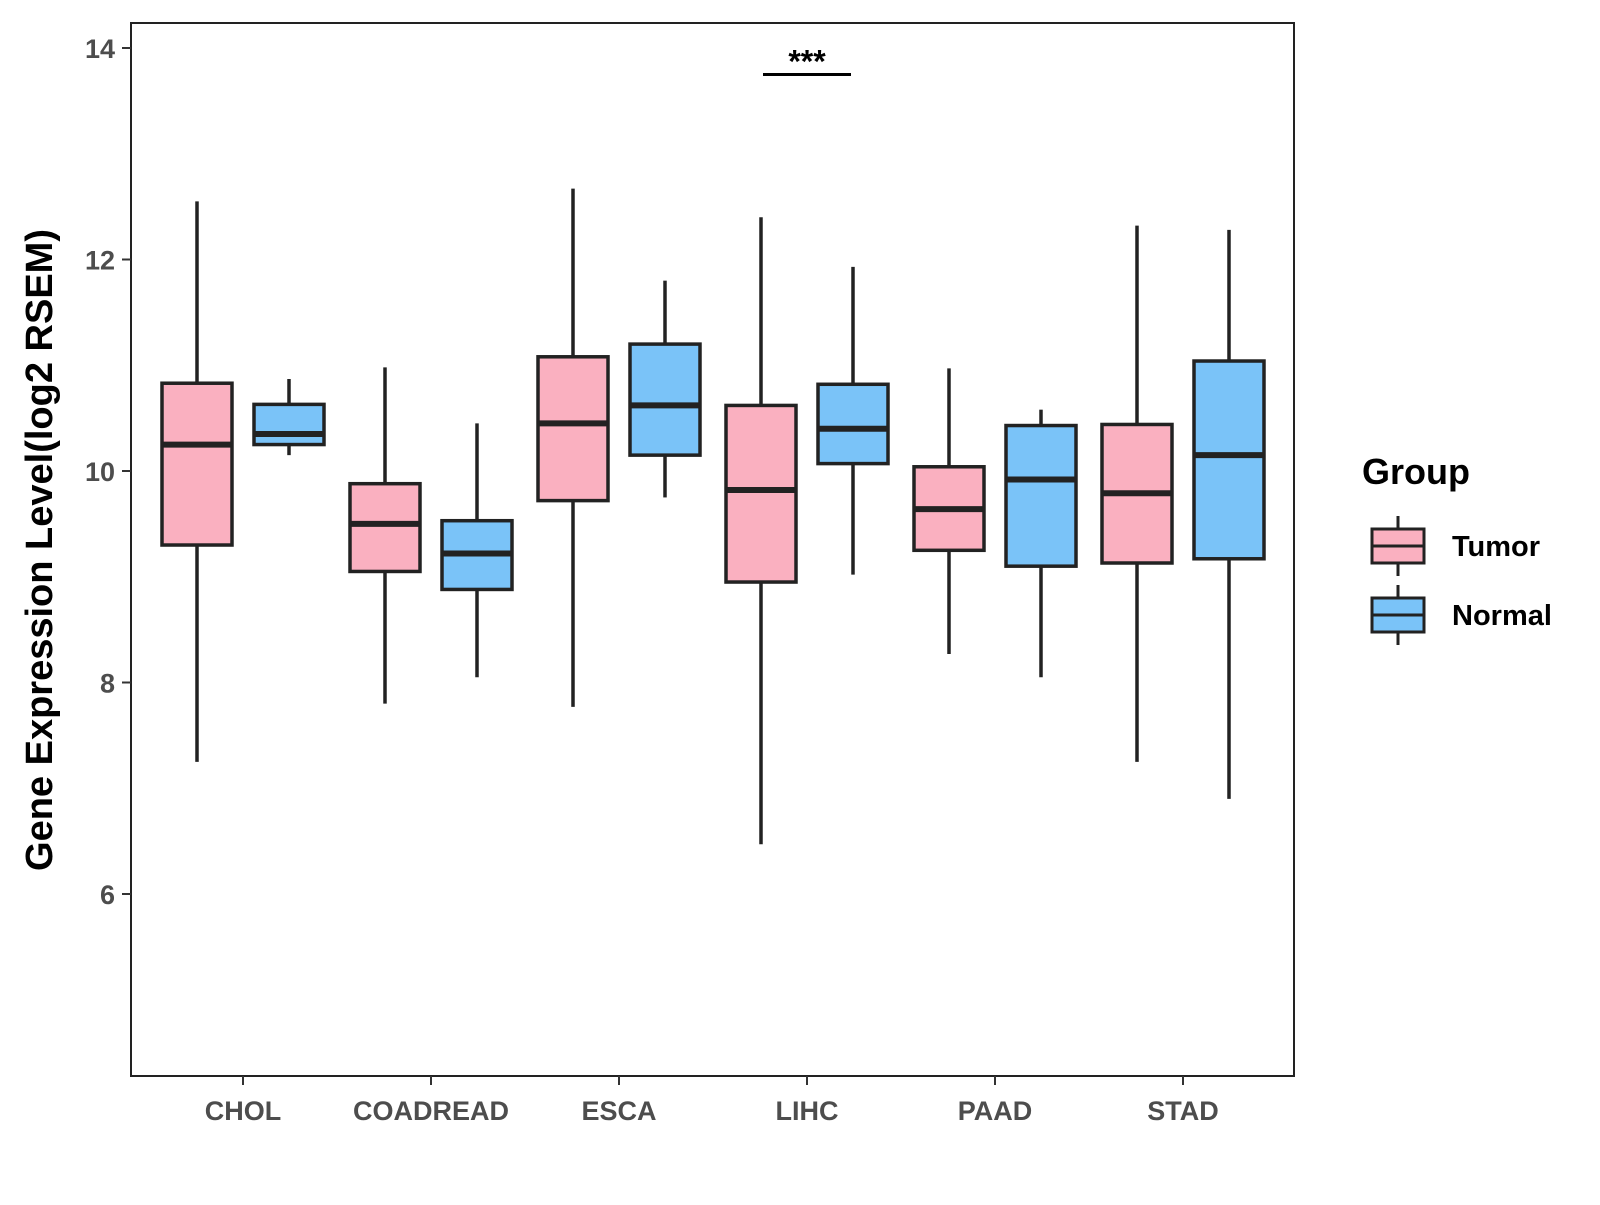  I want to click on box-tumor-coadread, so click(385, 535).